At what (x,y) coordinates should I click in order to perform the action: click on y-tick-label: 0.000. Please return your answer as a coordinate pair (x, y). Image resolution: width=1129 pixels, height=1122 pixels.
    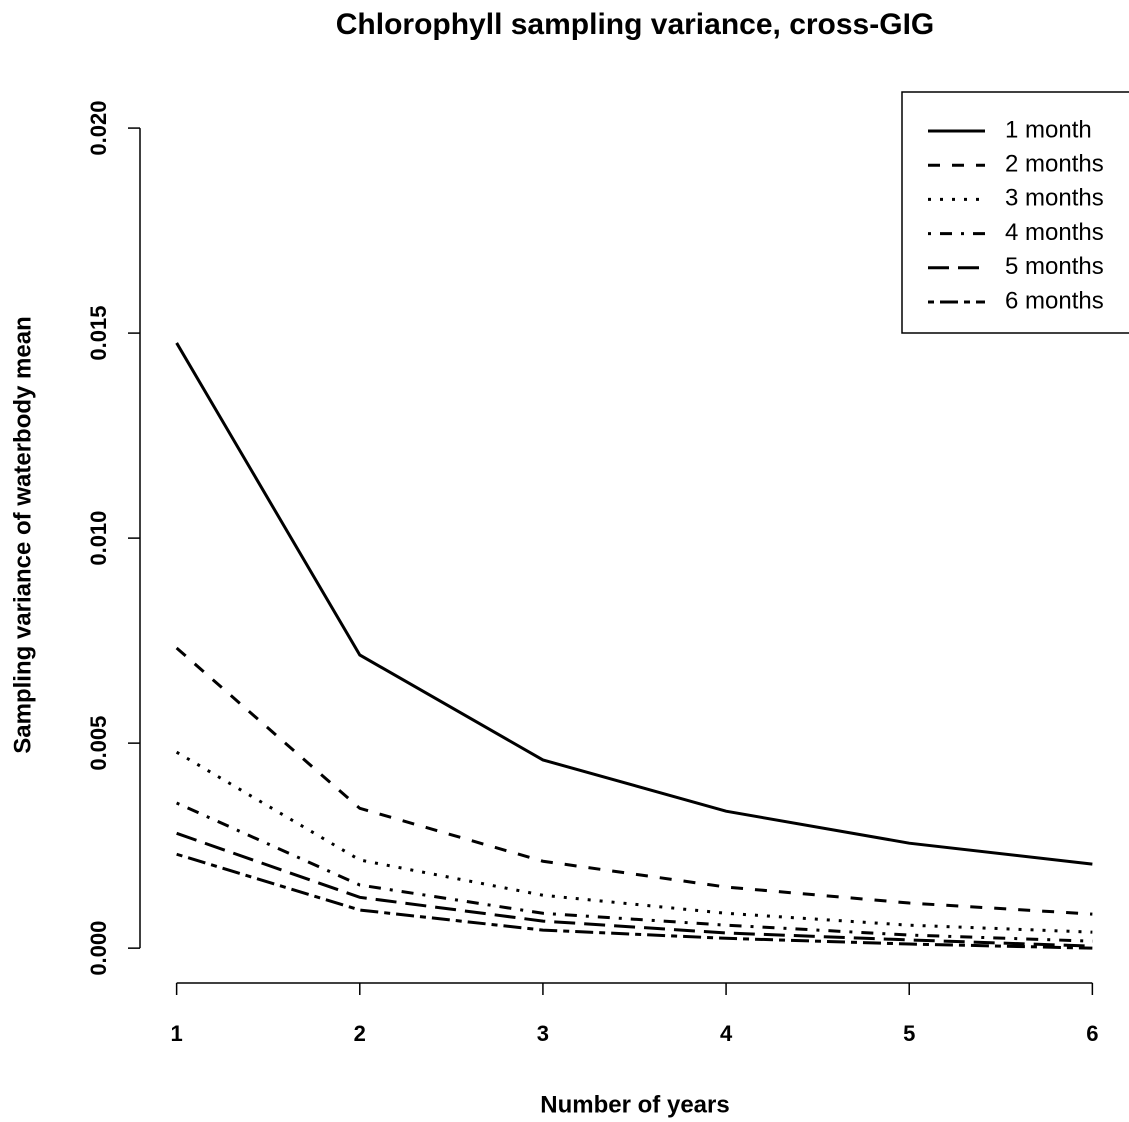
    Looking at the image, I should click on (98, 948).